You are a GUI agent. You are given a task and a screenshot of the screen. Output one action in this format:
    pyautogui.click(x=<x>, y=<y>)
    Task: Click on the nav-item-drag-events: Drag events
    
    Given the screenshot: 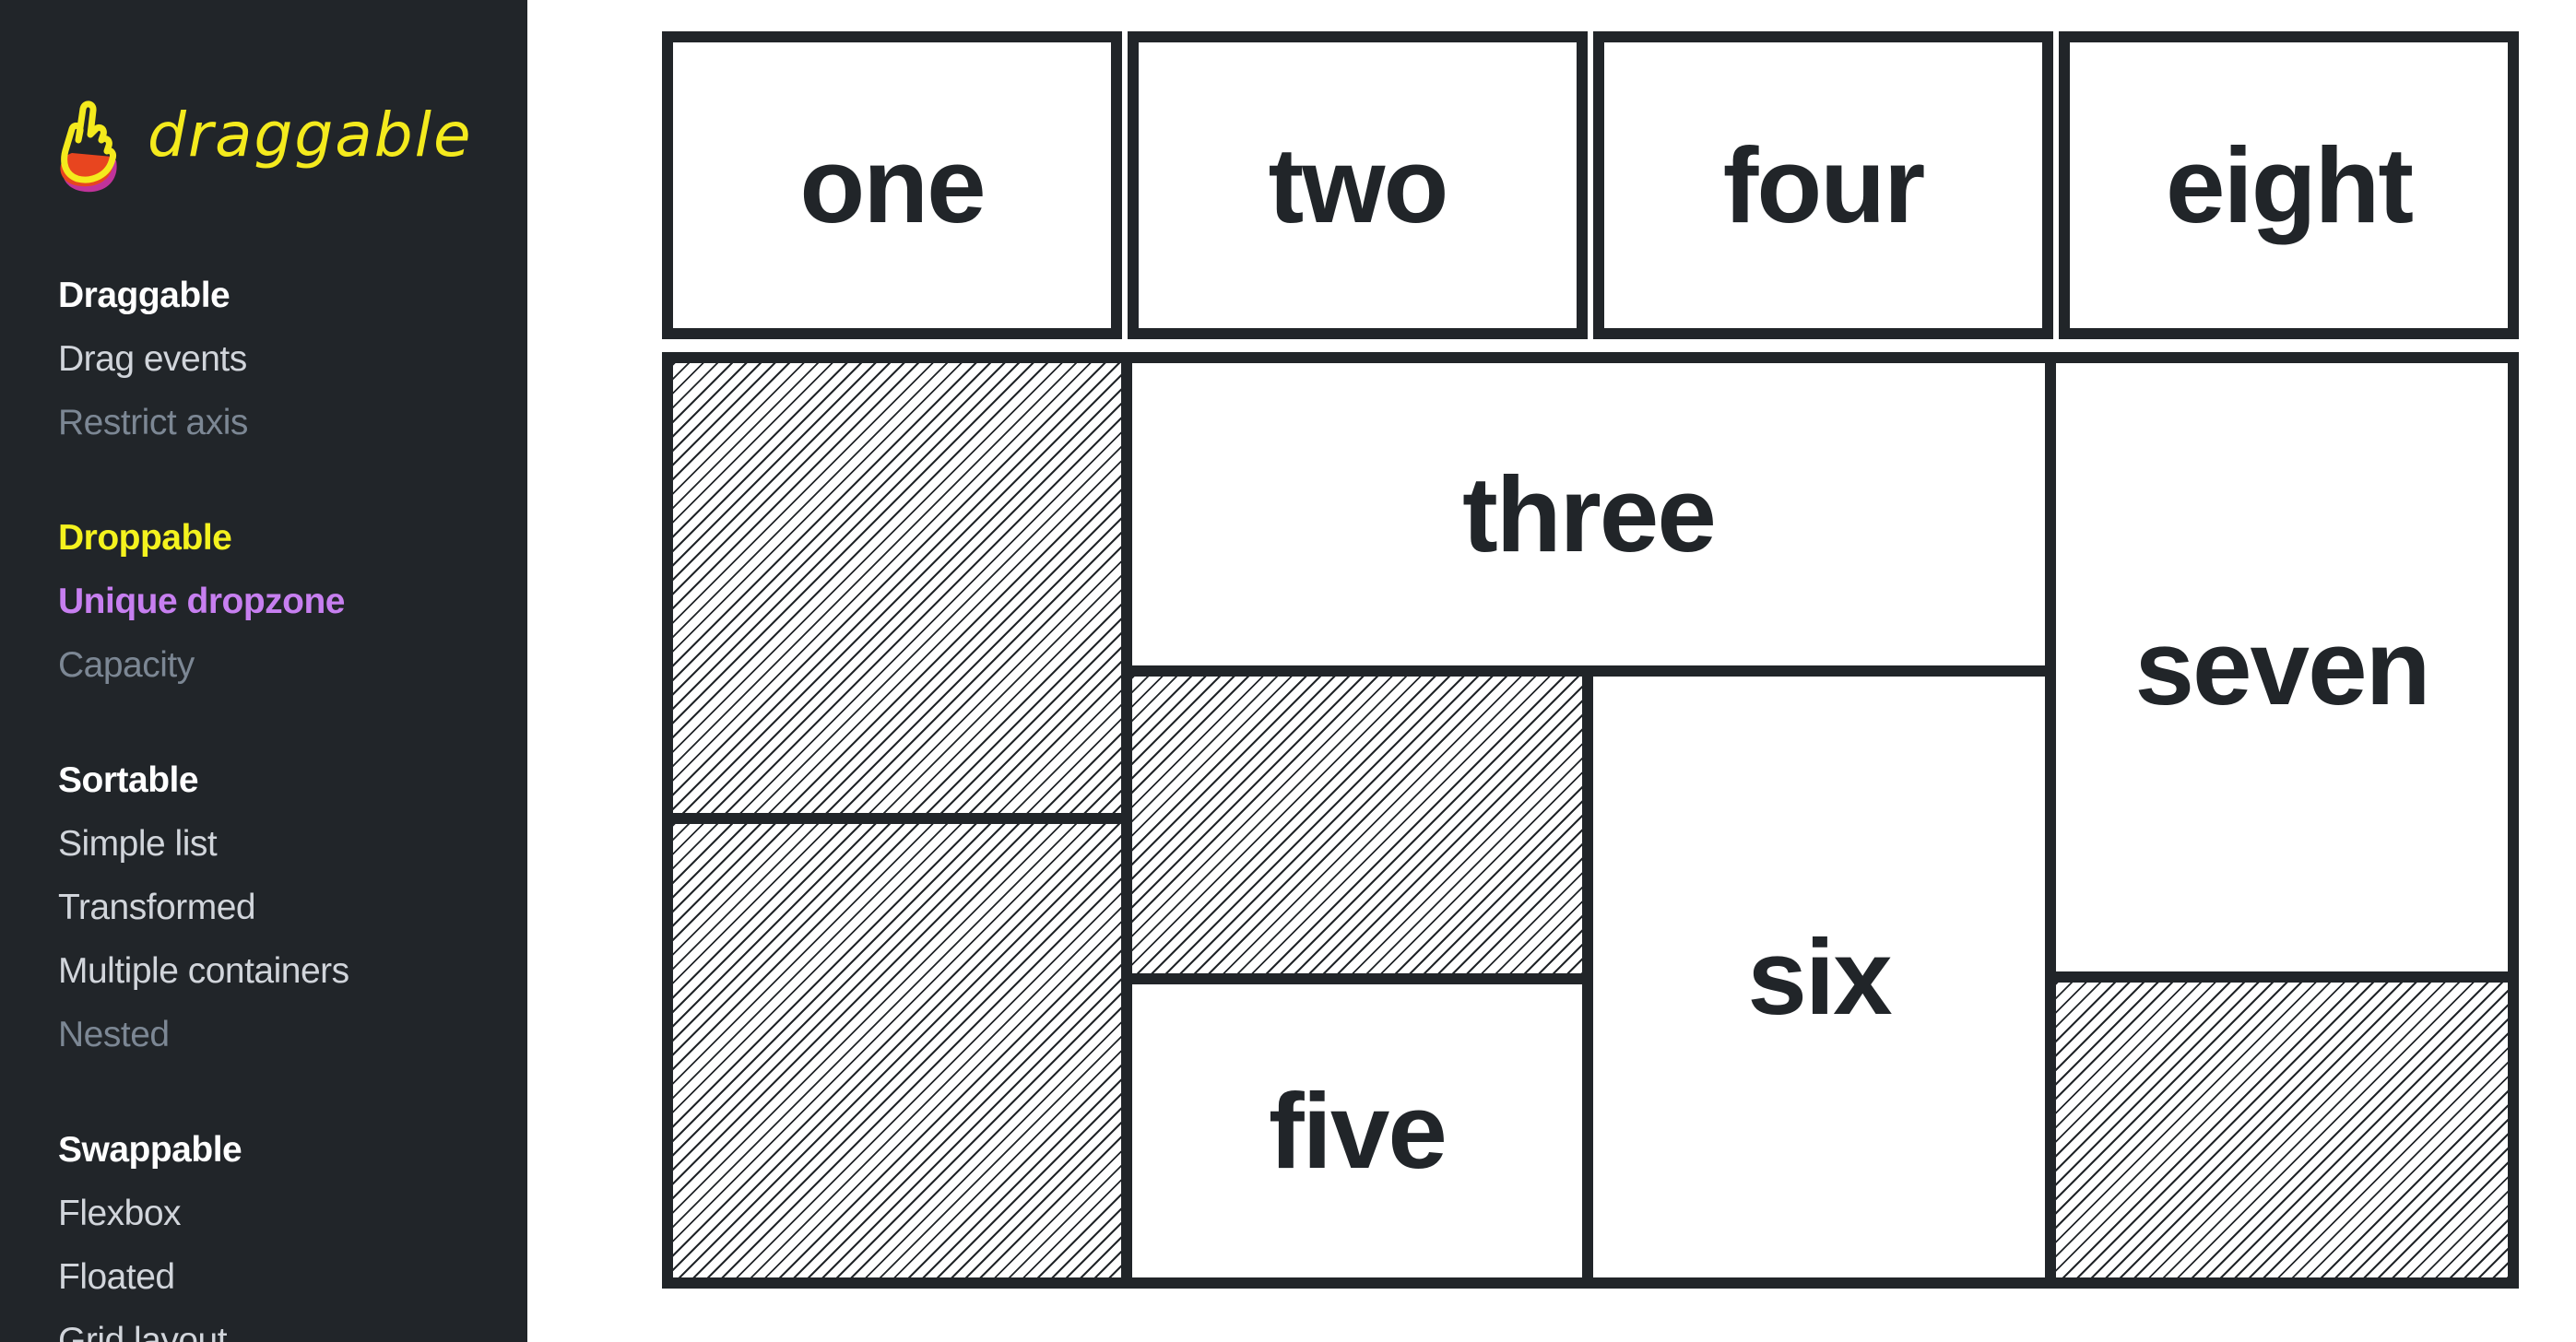 What is the action you would take?
    pyautogui.click(x=152, y=359)
    